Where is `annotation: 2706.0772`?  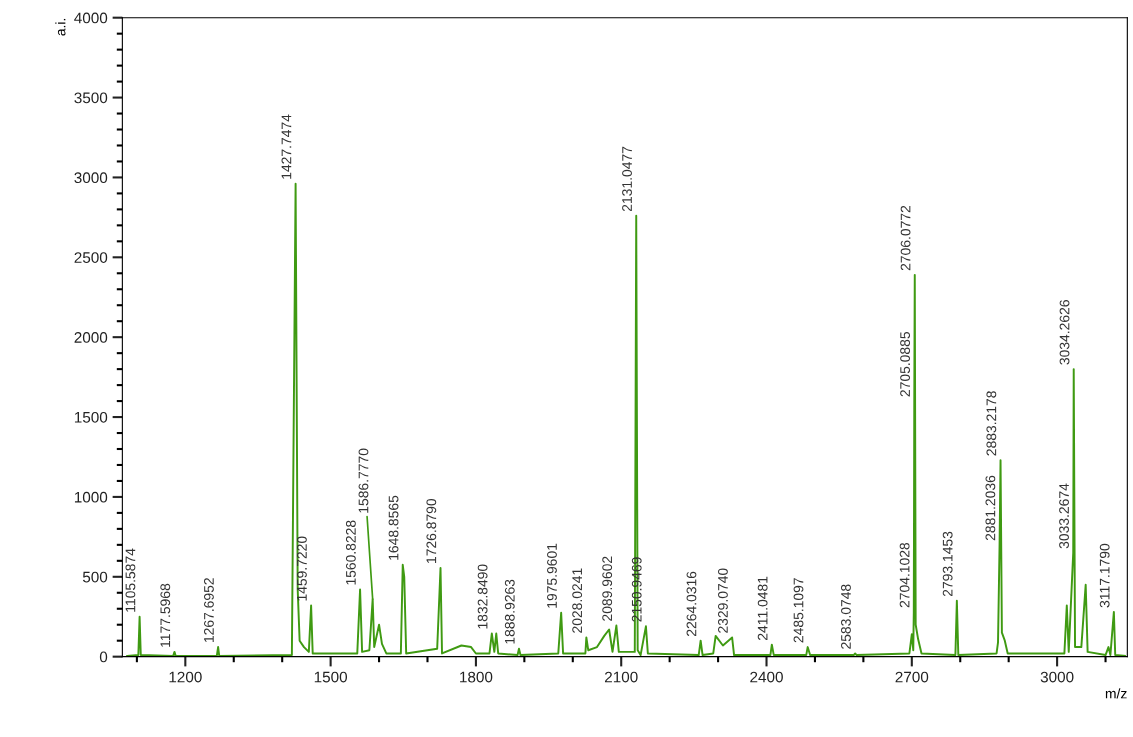 annotation: 2706.0772 is located at coordinates (905, 238).